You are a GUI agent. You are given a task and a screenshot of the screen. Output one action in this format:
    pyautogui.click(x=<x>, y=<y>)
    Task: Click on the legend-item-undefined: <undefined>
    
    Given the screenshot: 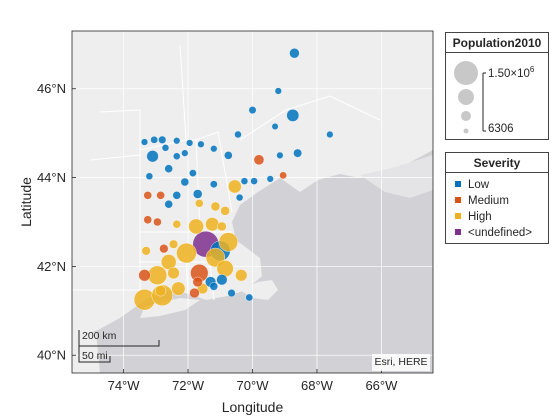 What is the action you would take?
    pyautogui.click(x=493, y=233)
    